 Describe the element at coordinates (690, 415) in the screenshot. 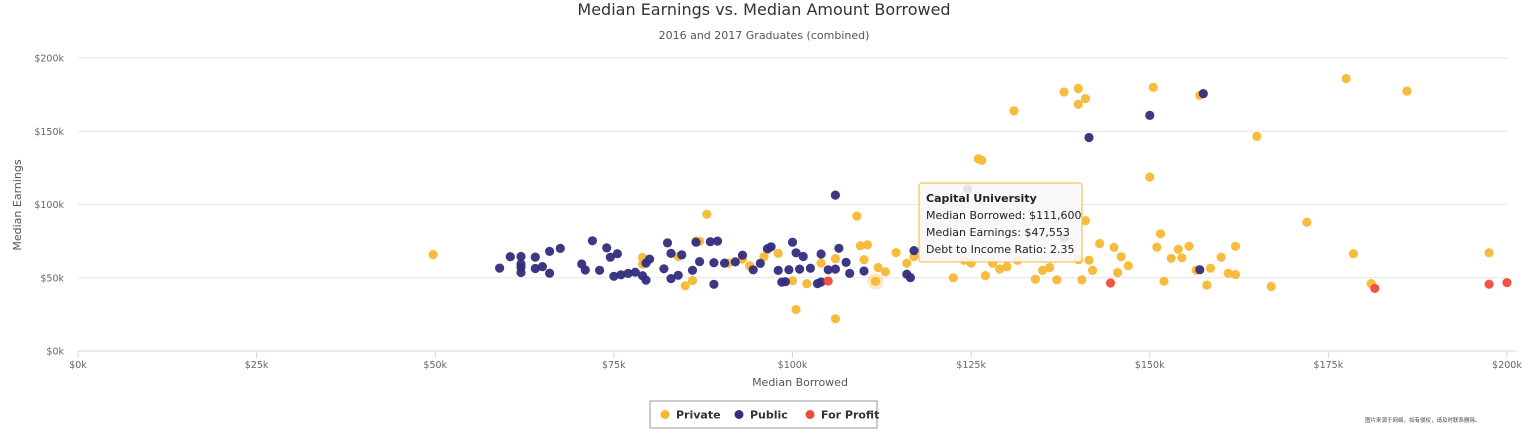

I see `legend-item-private: Private` at that location.